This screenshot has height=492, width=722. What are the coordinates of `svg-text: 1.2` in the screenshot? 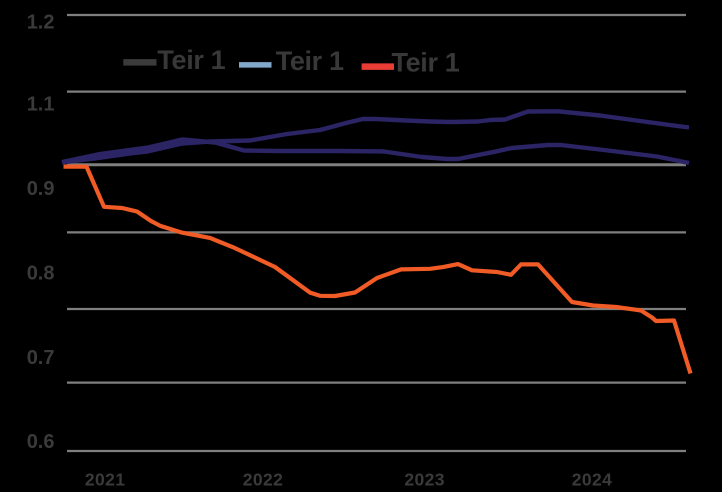 It's located at (41, 23).